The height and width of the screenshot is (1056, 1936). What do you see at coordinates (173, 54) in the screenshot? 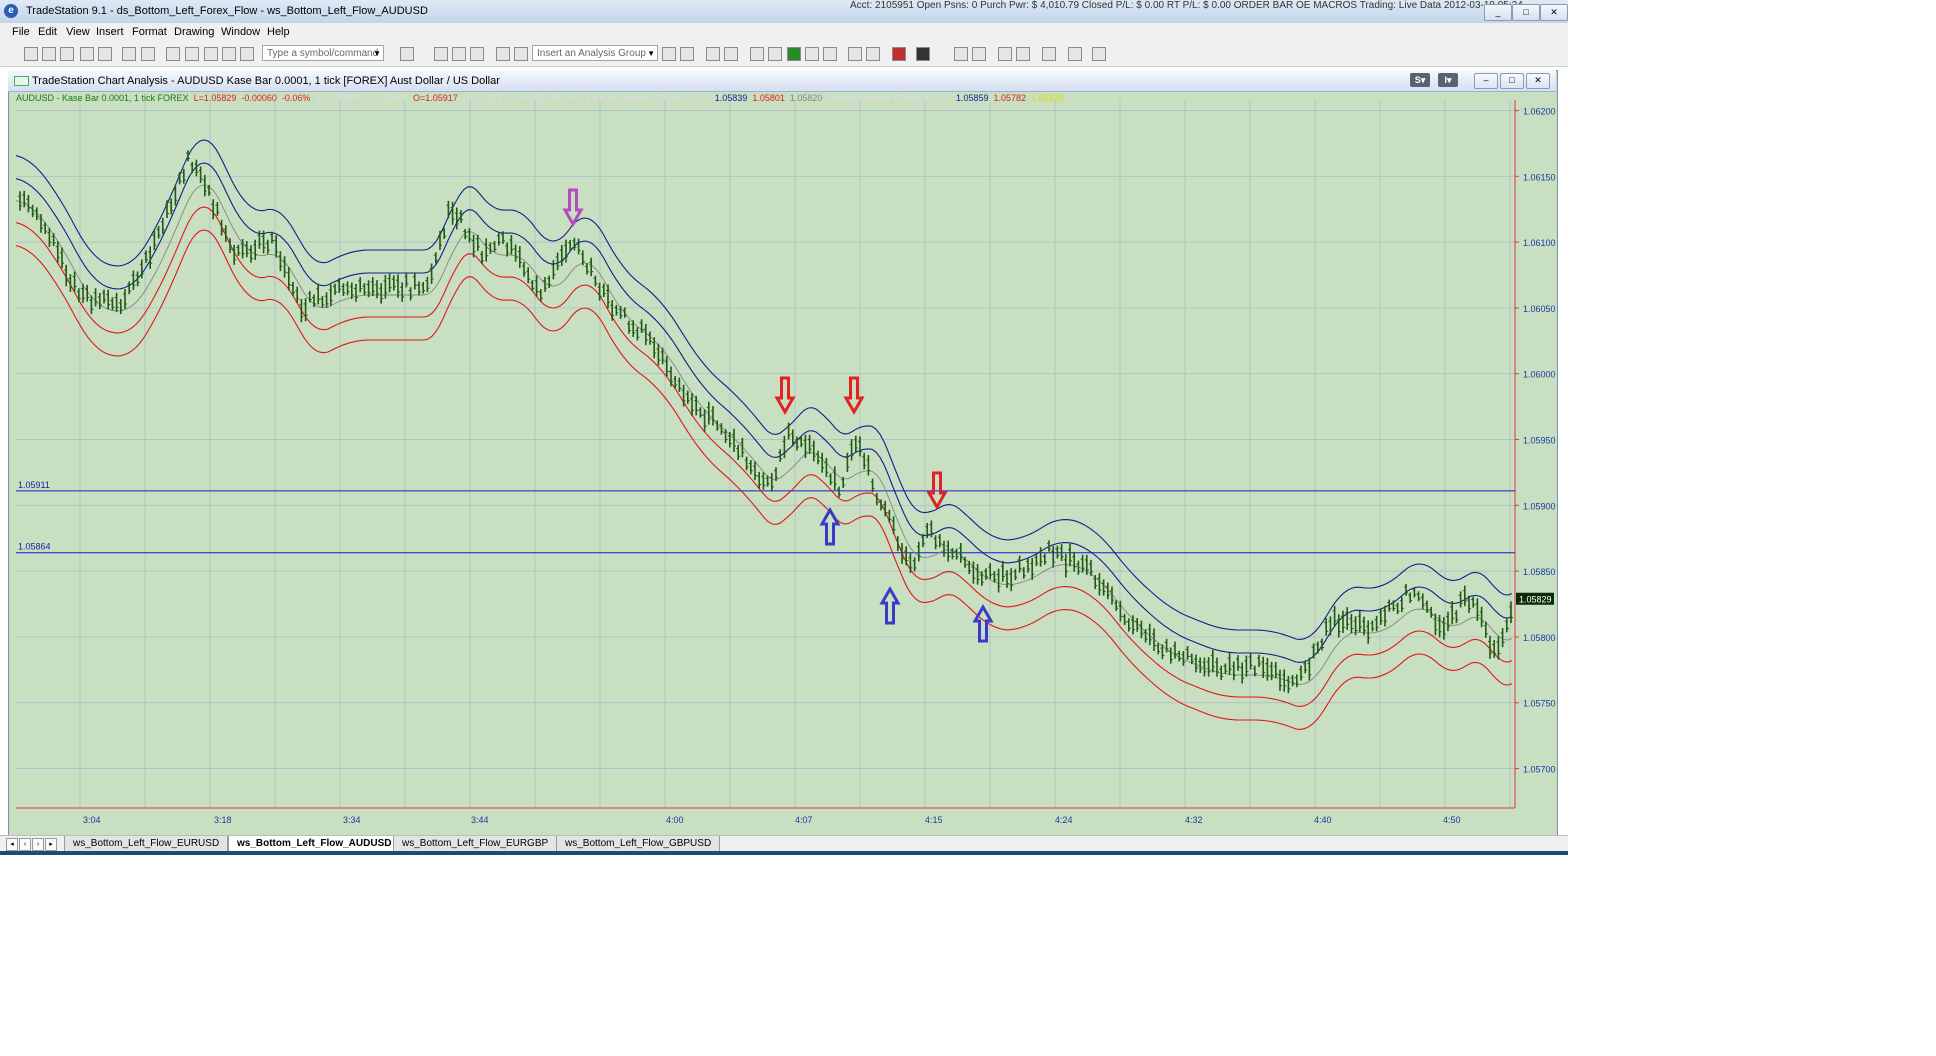
I see `cut-icon` at bounding box center [173, 54].